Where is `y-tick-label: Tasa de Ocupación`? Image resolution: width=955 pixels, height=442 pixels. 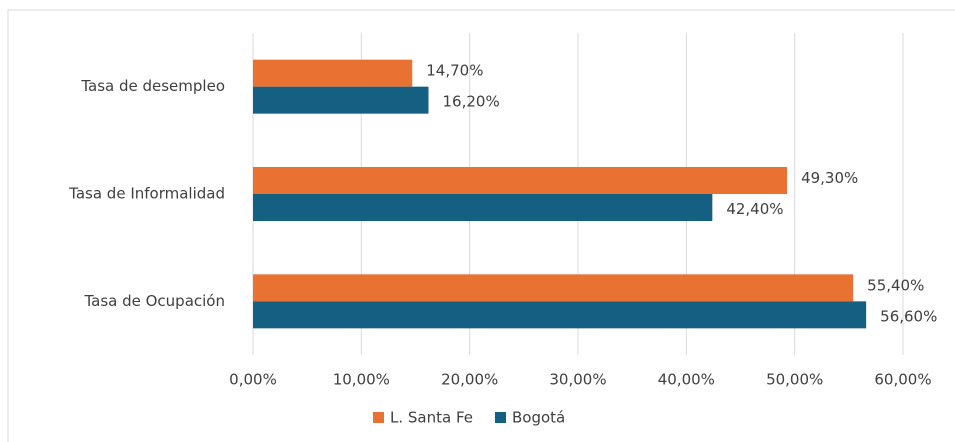
y-tick-label: Tasa de Ocupación is located at coordinates (154, 301).